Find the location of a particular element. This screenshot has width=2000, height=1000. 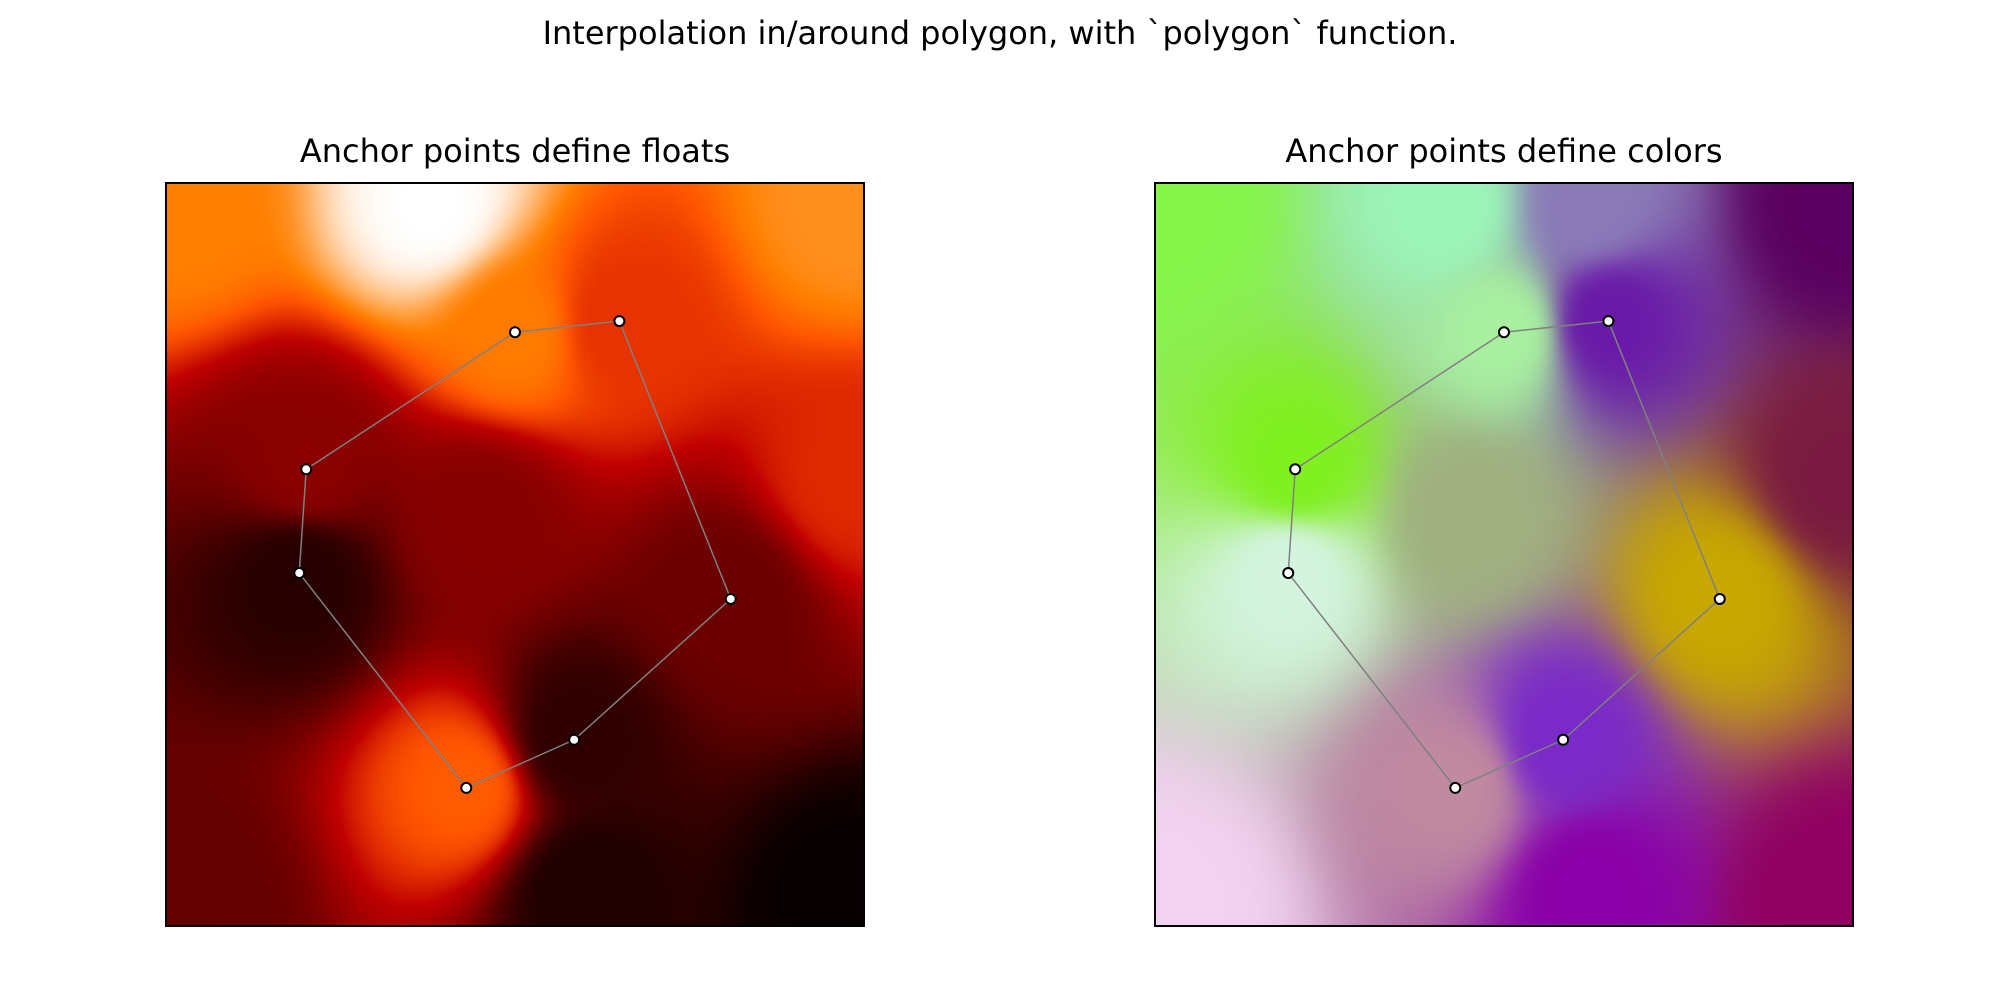

float-polygon-overlay is located at coordinates (515, 554).